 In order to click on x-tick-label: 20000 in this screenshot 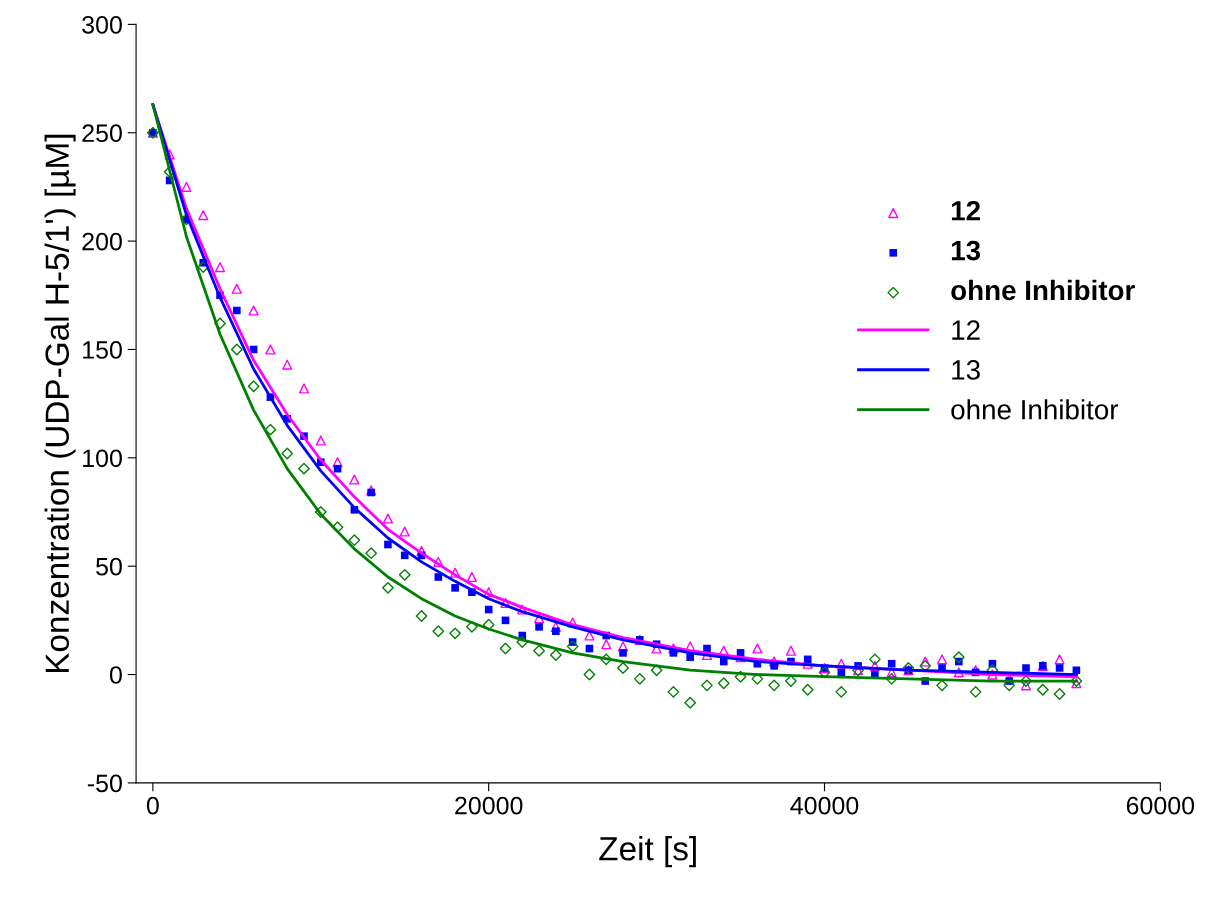, I will do `click(489, 805)`.